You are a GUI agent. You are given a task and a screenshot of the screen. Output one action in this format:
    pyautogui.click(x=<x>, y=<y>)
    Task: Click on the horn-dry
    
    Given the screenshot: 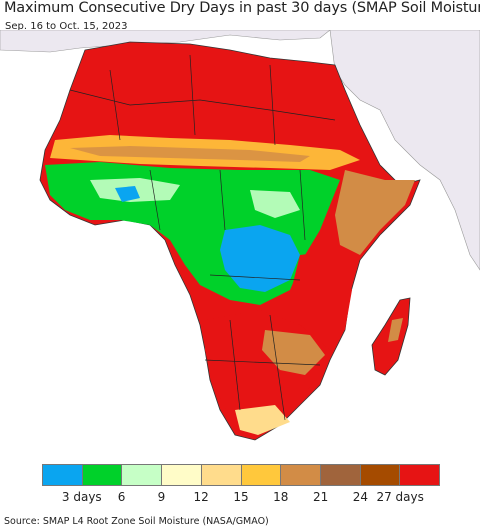 What is the action you would take?
    pyautogui.click(x=375, y=212)
    